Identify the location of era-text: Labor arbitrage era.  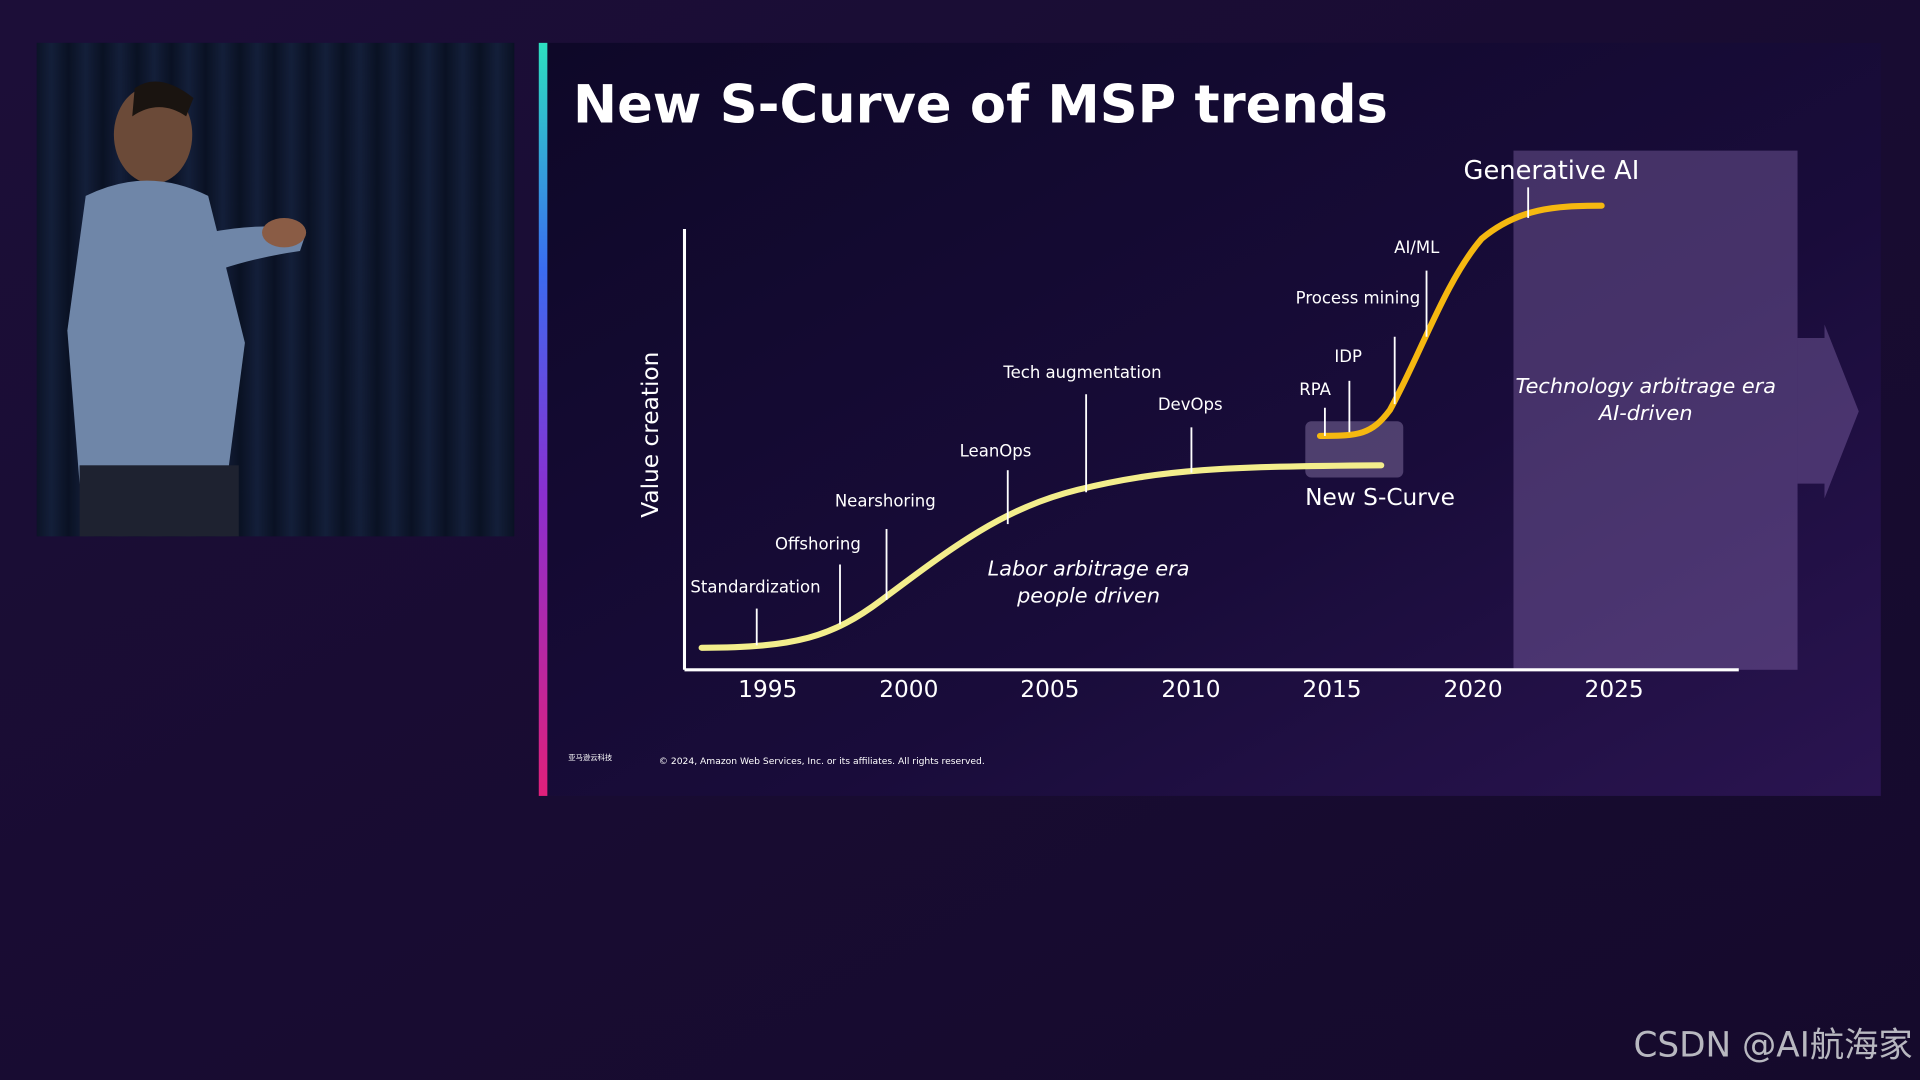
(1089, 568).